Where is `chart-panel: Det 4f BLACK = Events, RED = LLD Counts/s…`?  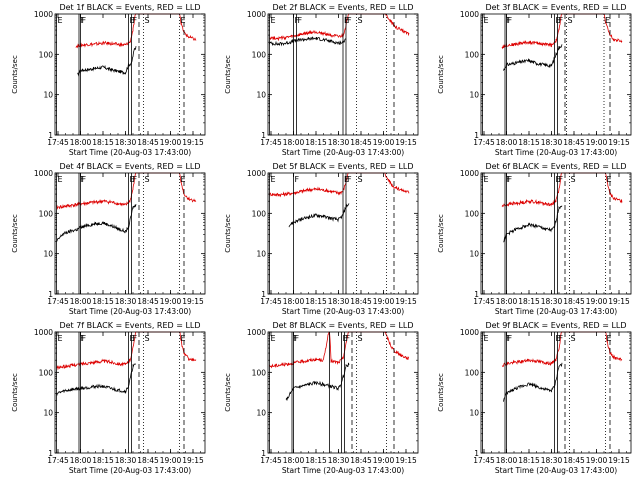 chart-panel: Det 4f BLACK = Events, RED = LLD Counts/s… is located at coordinates (108, 239).